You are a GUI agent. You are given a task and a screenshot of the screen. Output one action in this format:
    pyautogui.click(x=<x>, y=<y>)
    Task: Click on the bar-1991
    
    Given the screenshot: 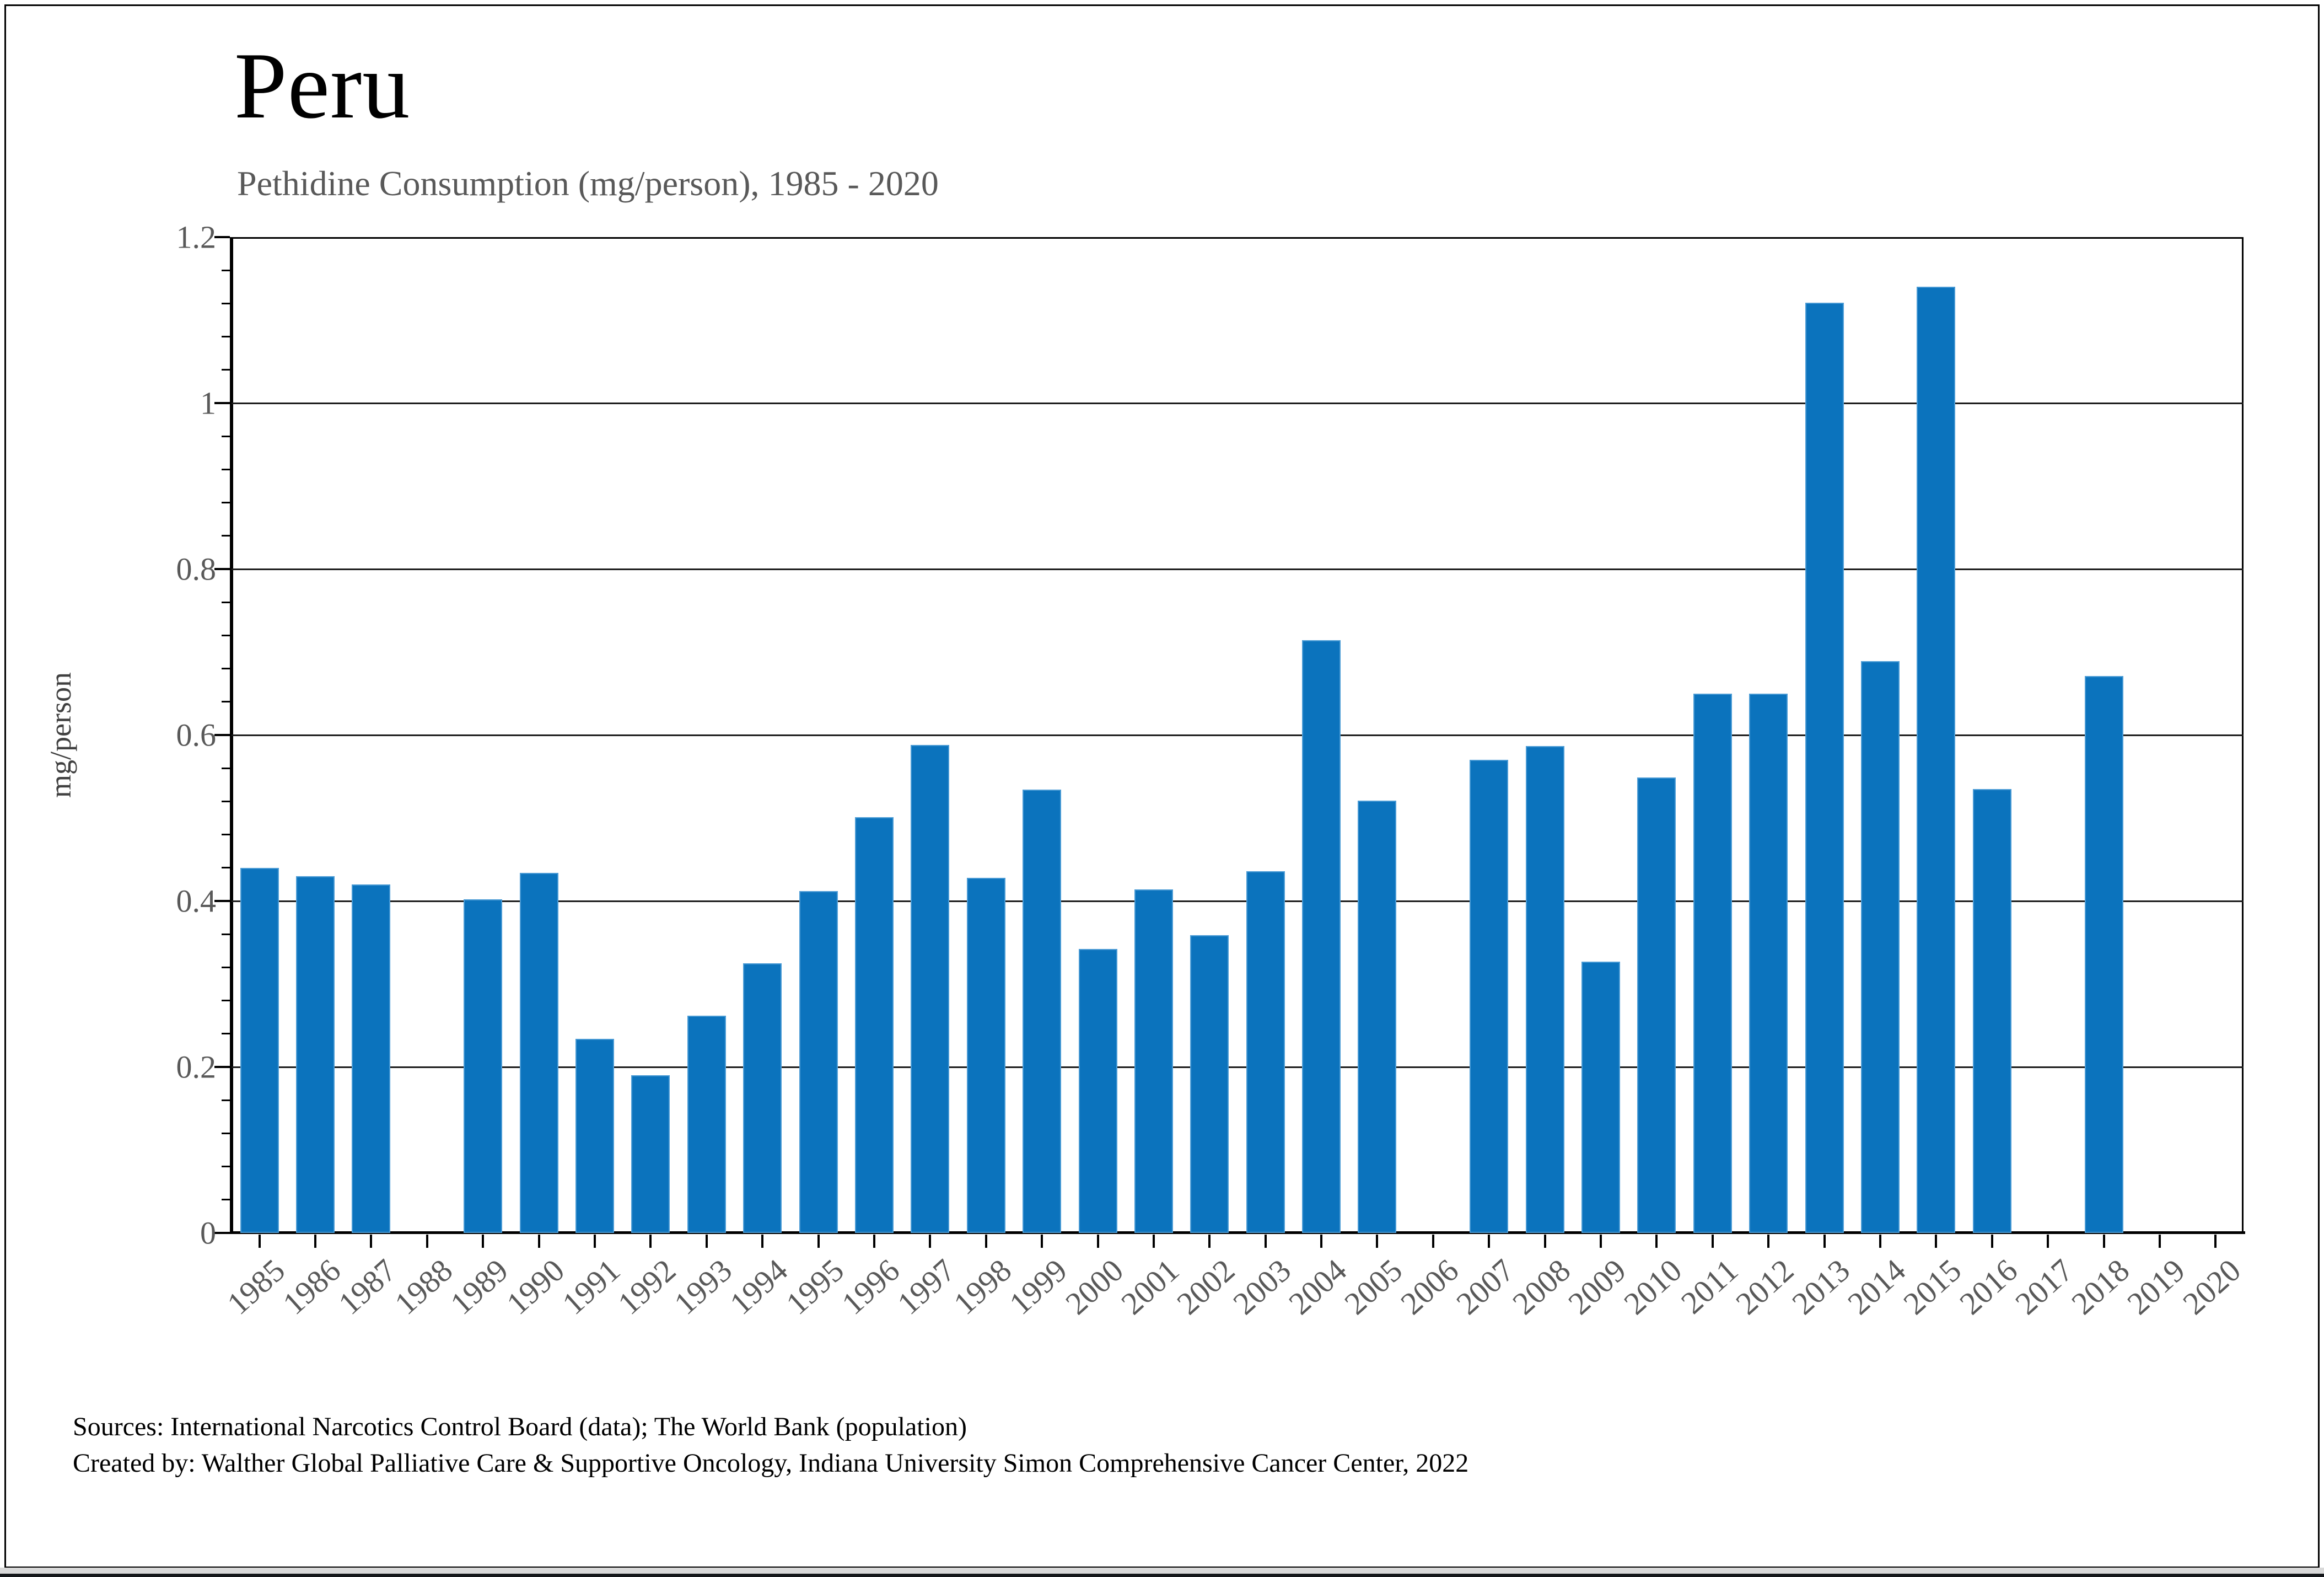 What is the action you would take?
    pyautogui.click(x=595, y=1135)
    